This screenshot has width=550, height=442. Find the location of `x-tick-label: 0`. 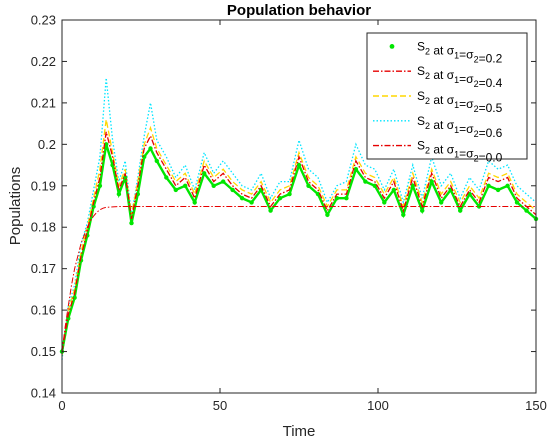

x-tick-label: 0 is located at coordinates (61, 405).